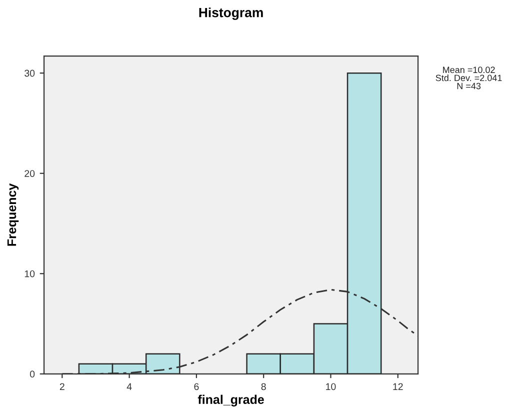 The image size is (518, 415). I want to click on y-tick-label: 20, so click(29, 173).